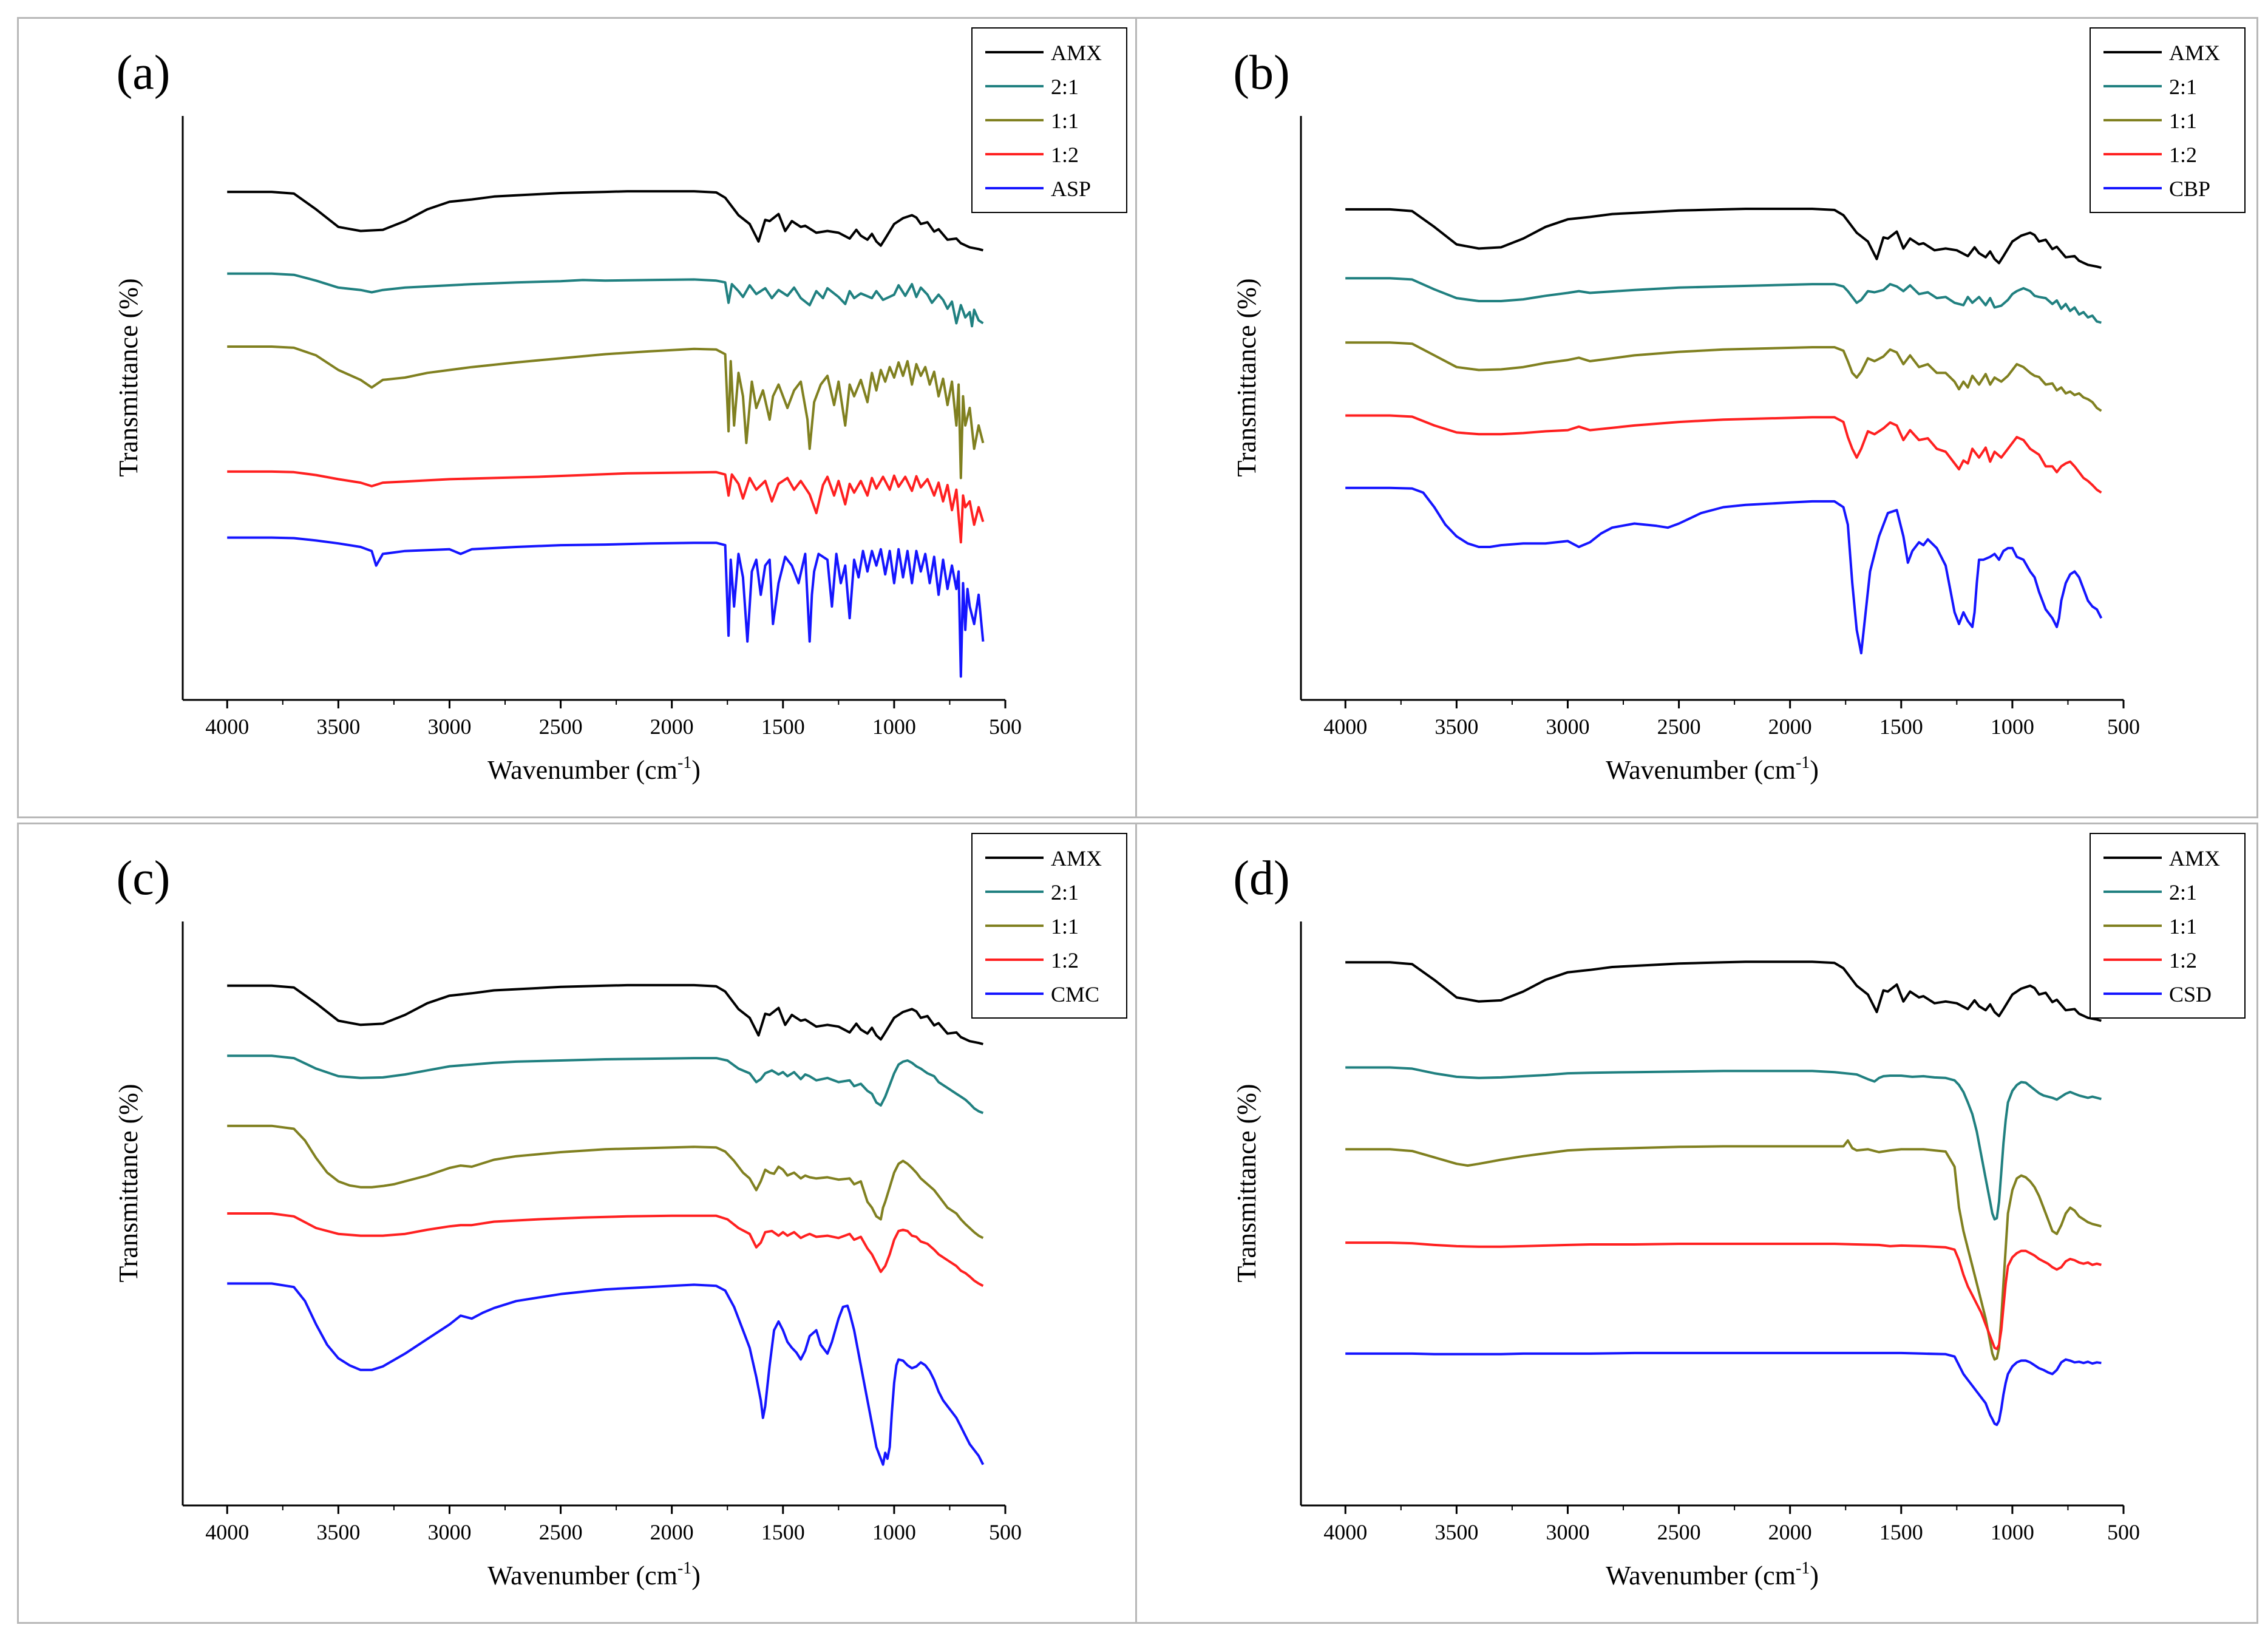 The width and height of the screenshot is (2268, 1639). I want to click on panel-label: (c), so click(144, 878).